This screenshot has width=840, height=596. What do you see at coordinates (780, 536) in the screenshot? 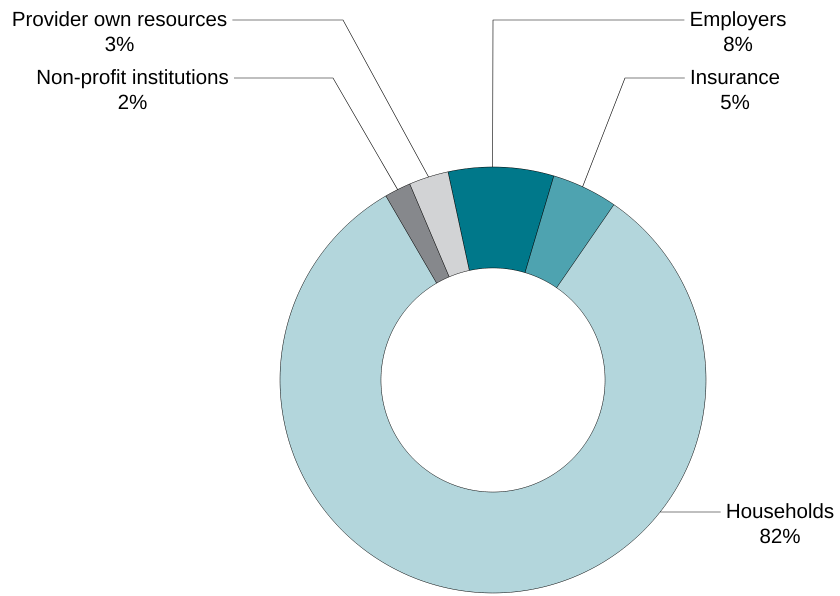
I see `data-label: 82%` at bounding box center [780, 536].